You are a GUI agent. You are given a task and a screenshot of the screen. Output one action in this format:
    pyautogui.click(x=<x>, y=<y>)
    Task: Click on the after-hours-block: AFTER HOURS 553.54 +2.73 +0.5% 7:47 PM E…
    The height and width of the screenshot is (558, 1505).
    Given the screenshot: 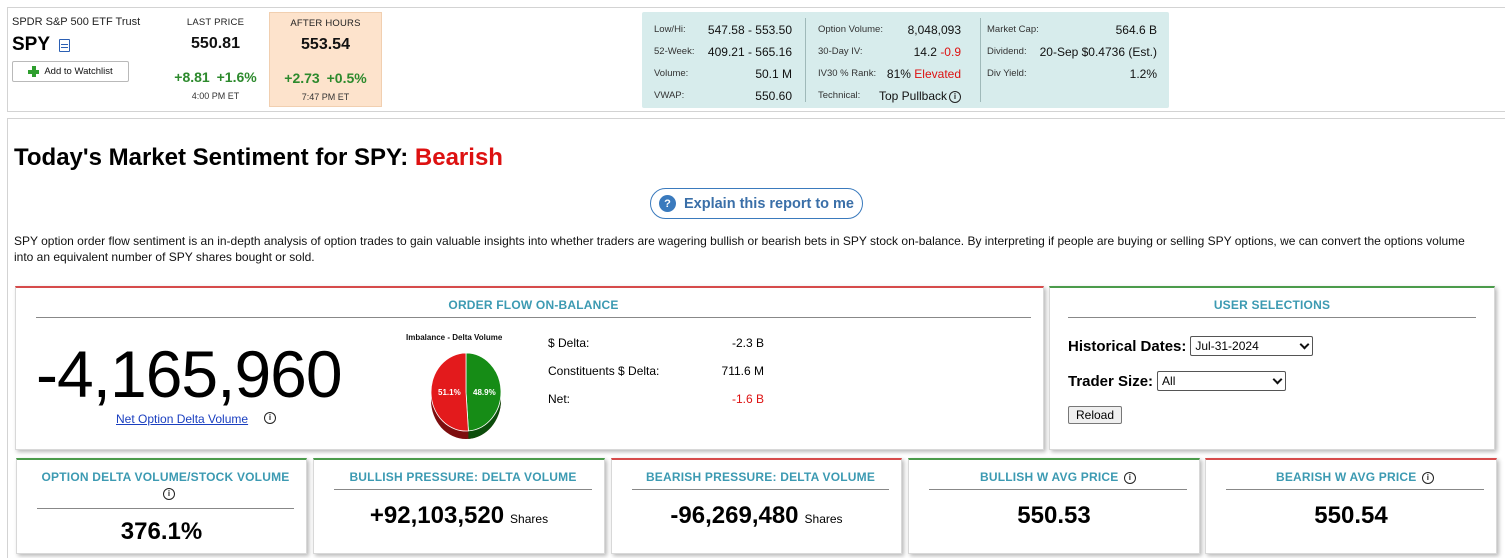 What is the action you would take?
    pyautogui.click(x=325, y=59)
    